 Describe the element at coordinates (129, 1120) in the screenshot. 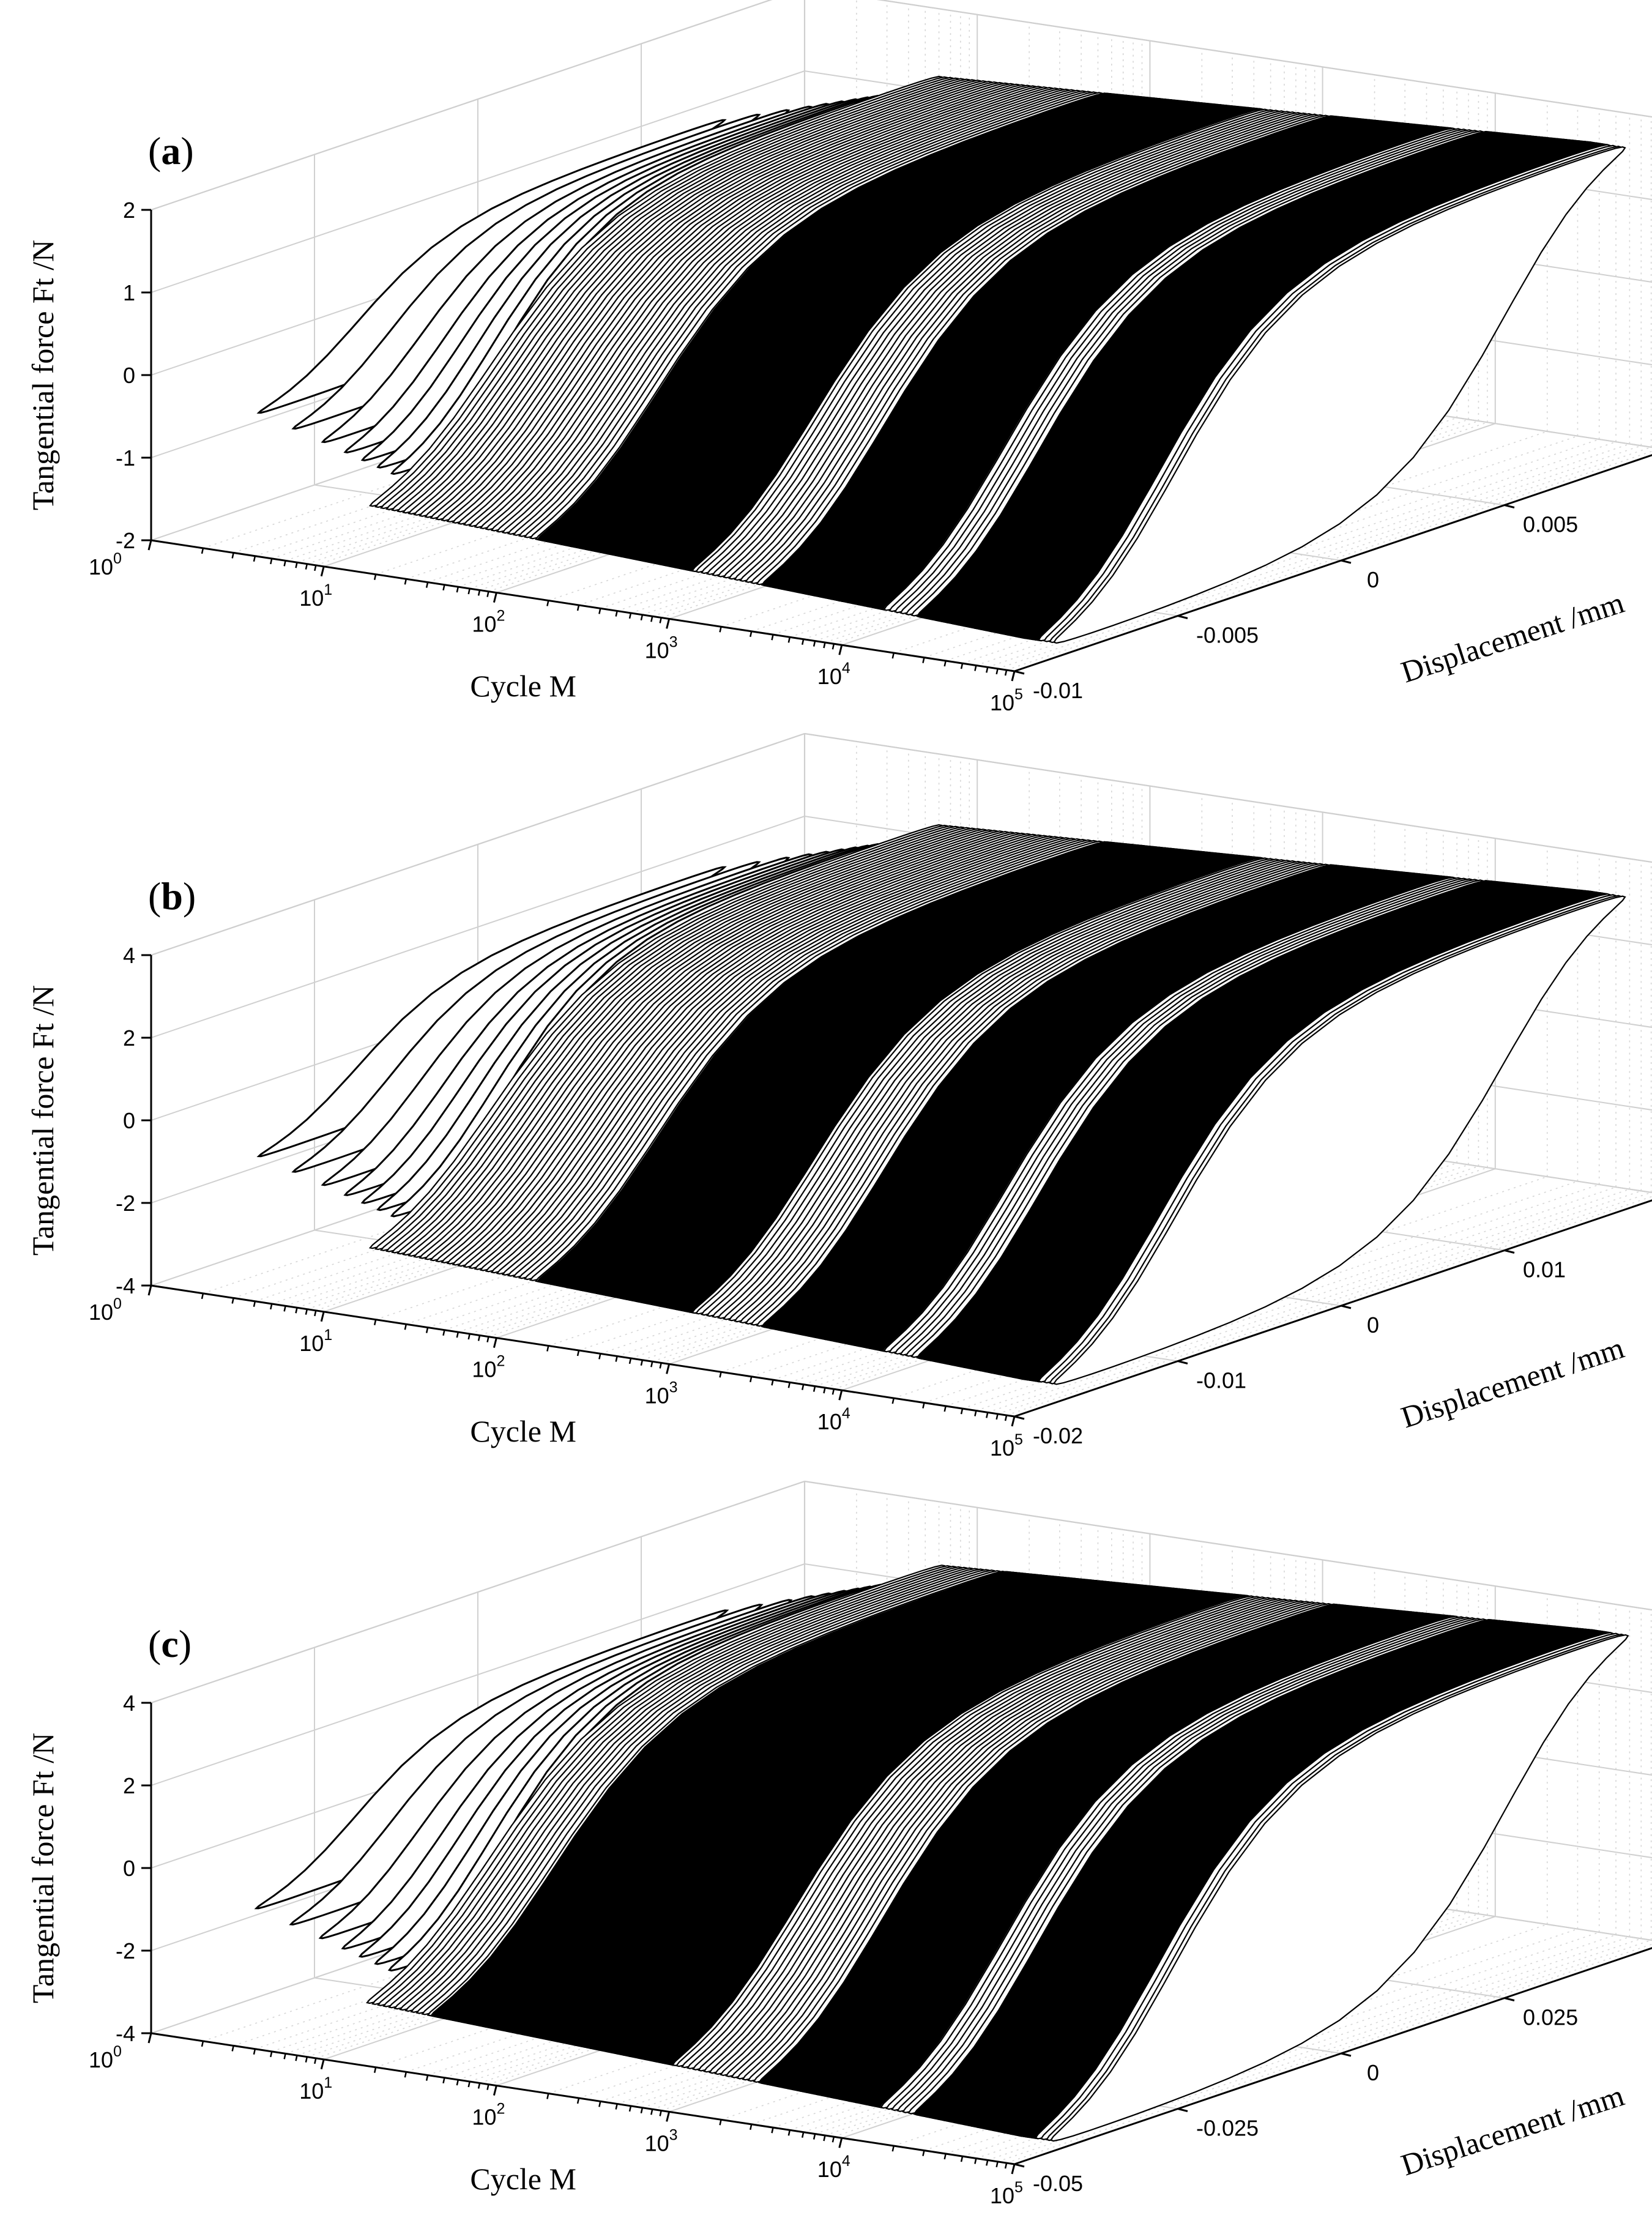

I see `z-tick-label: 0` at that location.